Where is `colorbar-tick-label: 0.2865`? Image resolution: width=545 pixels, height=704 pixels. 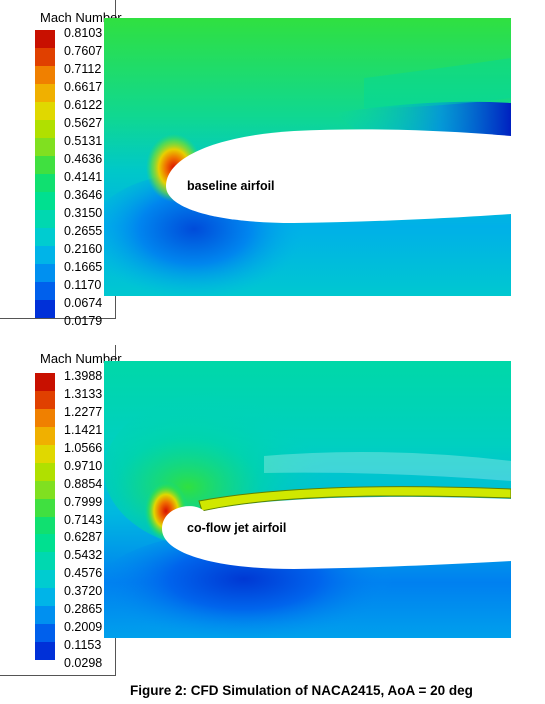 colorbar-tick-label: 0.2865 is located at coordinates (83, 609).